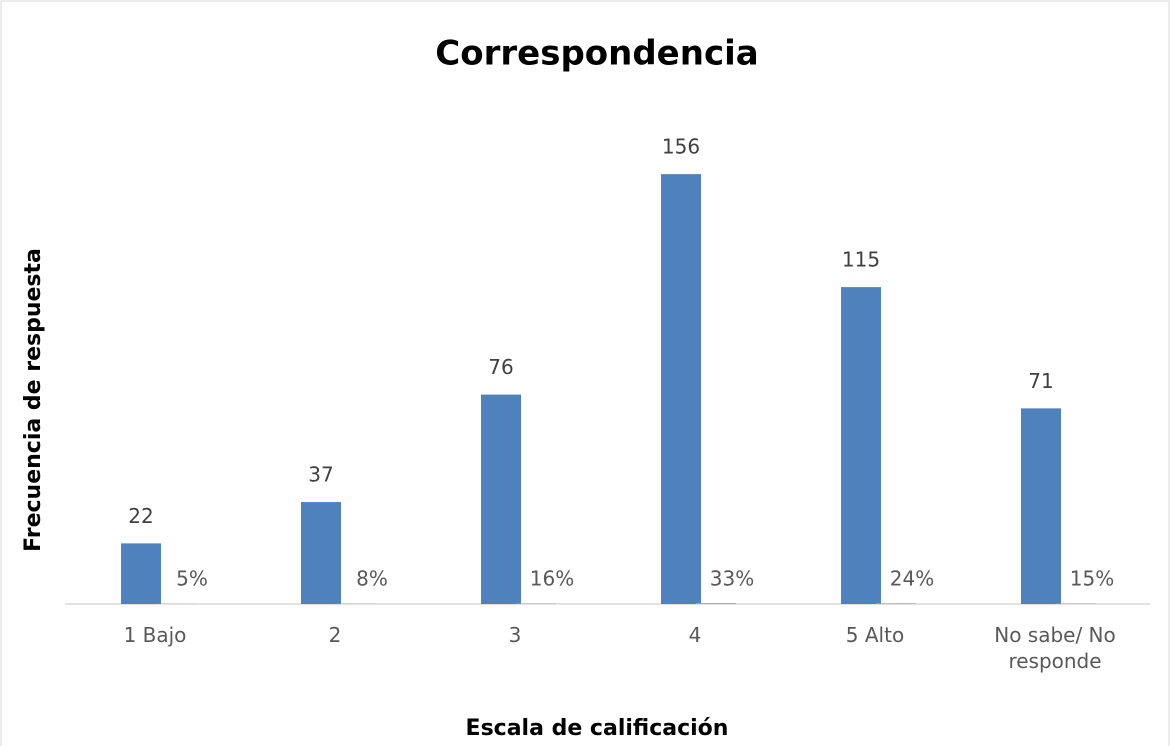  Describe the element at coordinates (515, 635) in the screenshot. I see `x-tick-label: 3` at that location.